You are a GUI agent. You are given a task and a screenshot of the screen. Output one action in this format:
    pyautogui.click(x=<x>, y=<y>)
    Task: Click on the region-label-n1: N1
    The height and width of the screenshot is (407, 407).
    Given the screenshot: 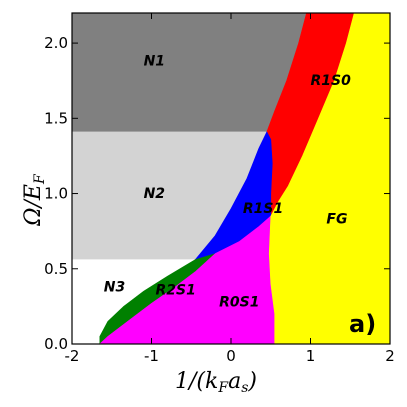 What is the action you would take?
    pyautogui.click(x=154, y=62)
    